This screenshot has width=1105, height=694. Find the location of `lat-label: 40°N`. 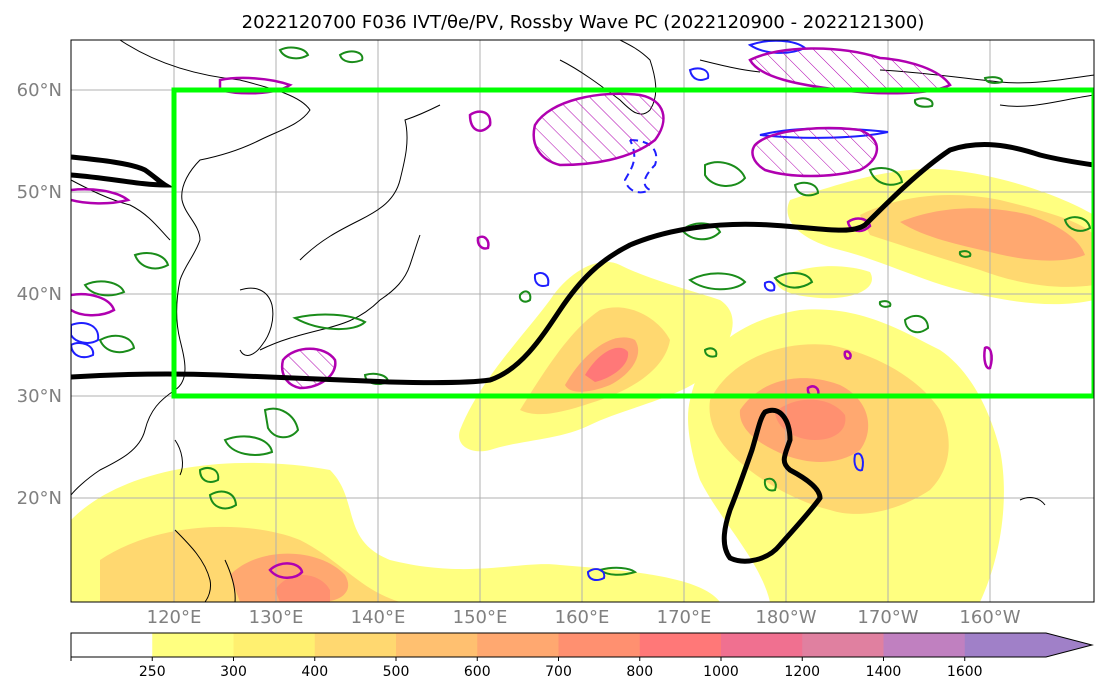

lat-label: 40°N is located at coordinates (39, 294).